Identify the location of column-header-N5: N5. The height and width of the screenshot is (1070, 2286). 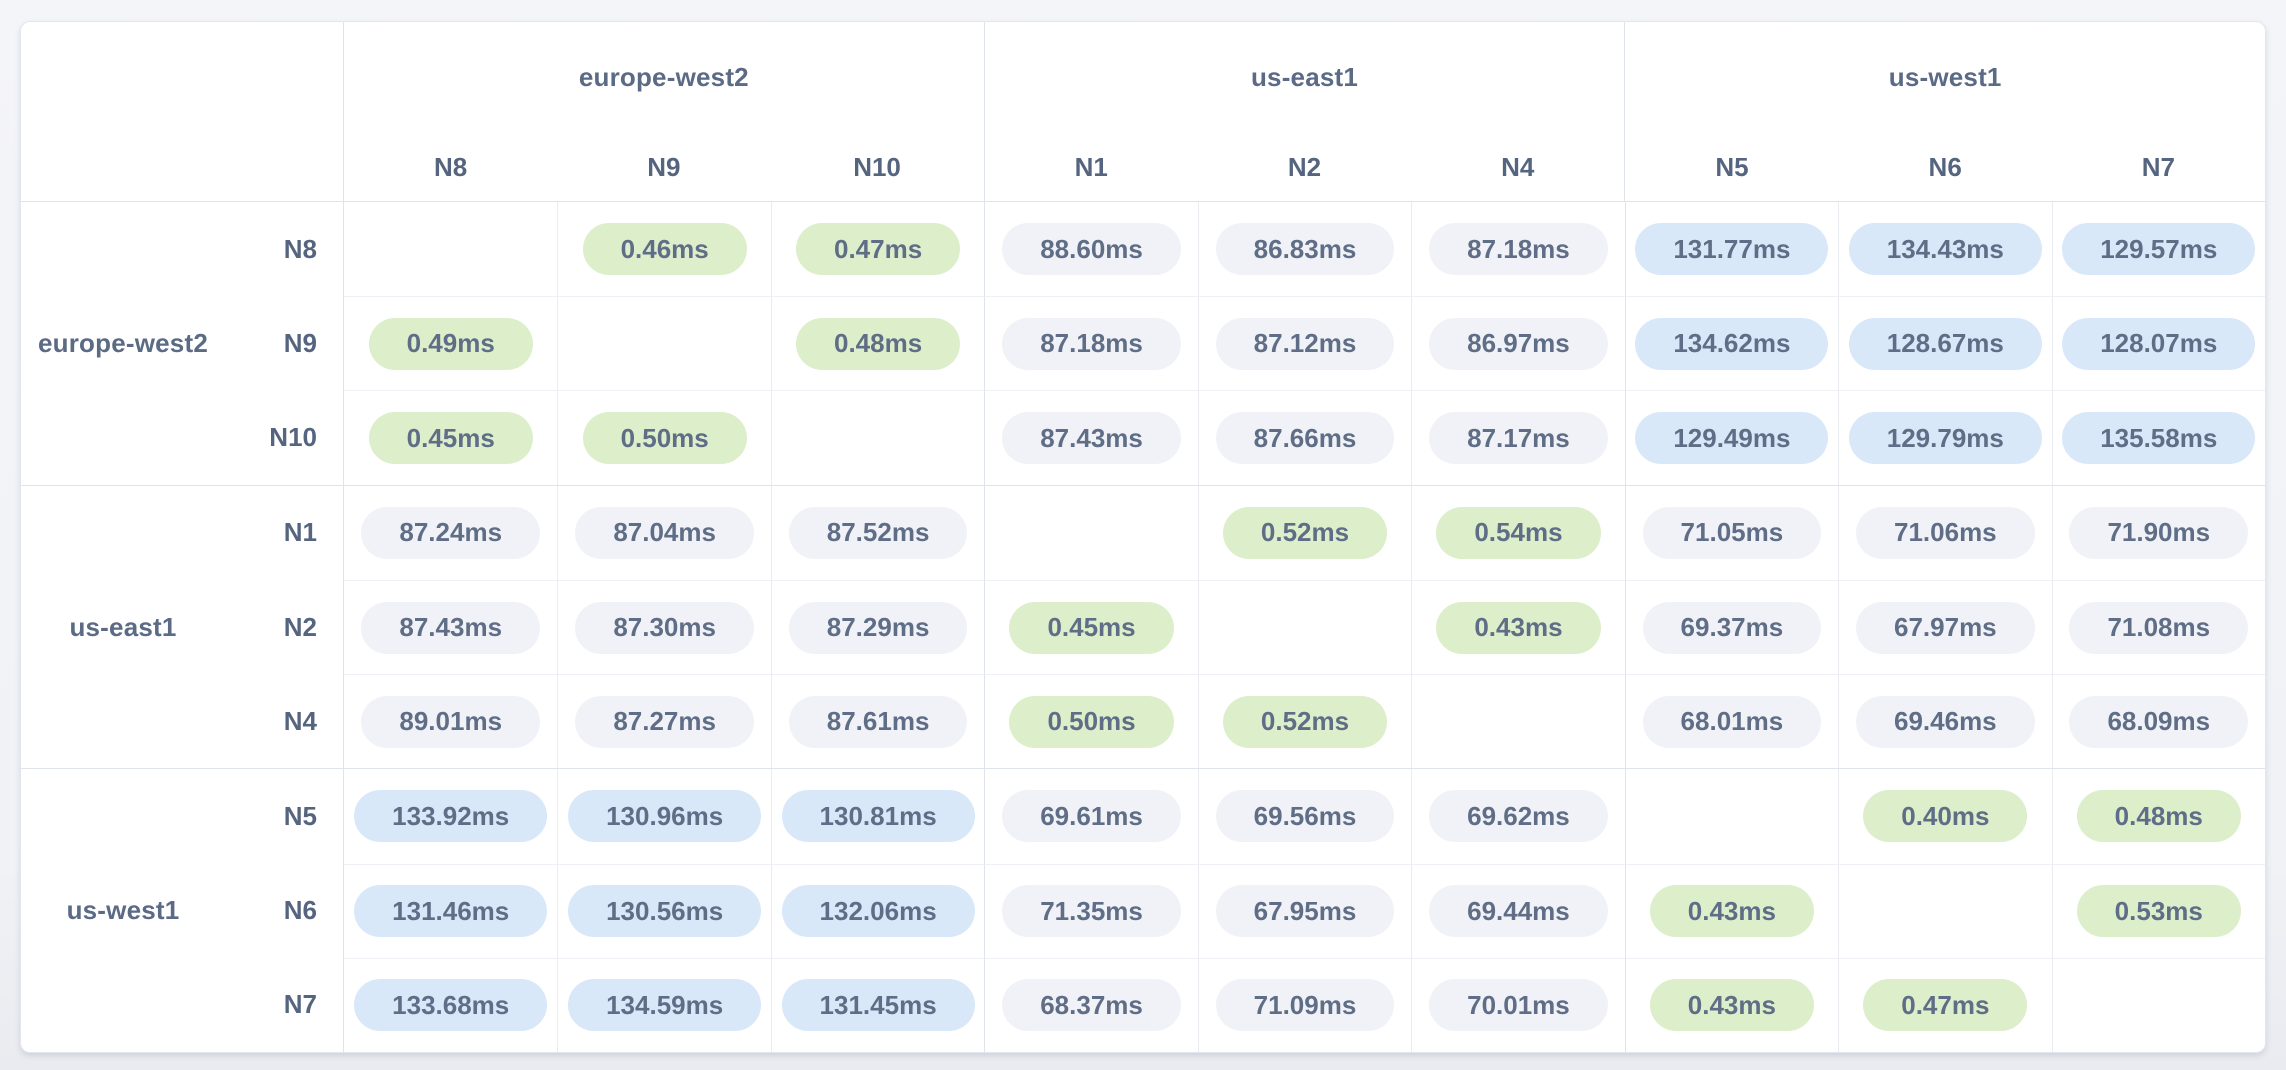
(1732, 166).